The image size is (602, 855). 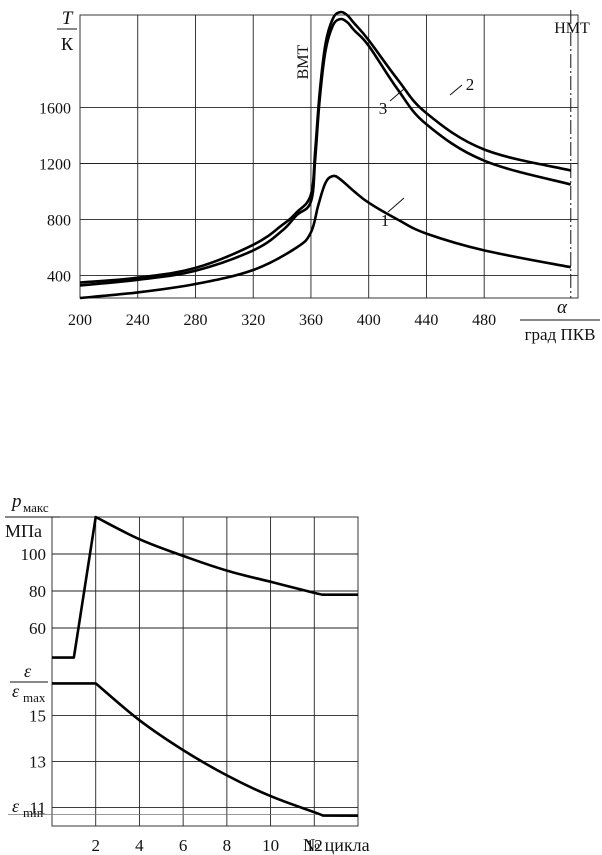 What do you see at coordinates (303, 61) in the screenshot?
I see `vmt-label: ВМТ` at bounding box center [303, 61].